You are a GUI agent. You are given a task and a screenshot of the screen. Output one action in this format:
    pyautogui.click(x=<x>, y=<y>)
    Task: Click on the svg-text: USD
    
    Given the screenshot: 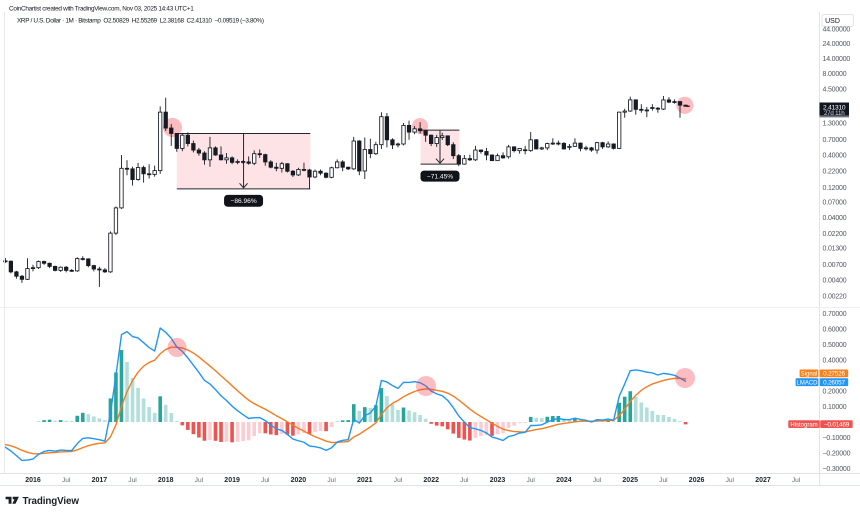 What is the action you would take?
    pyautogui.click(x=832, y=21)
    